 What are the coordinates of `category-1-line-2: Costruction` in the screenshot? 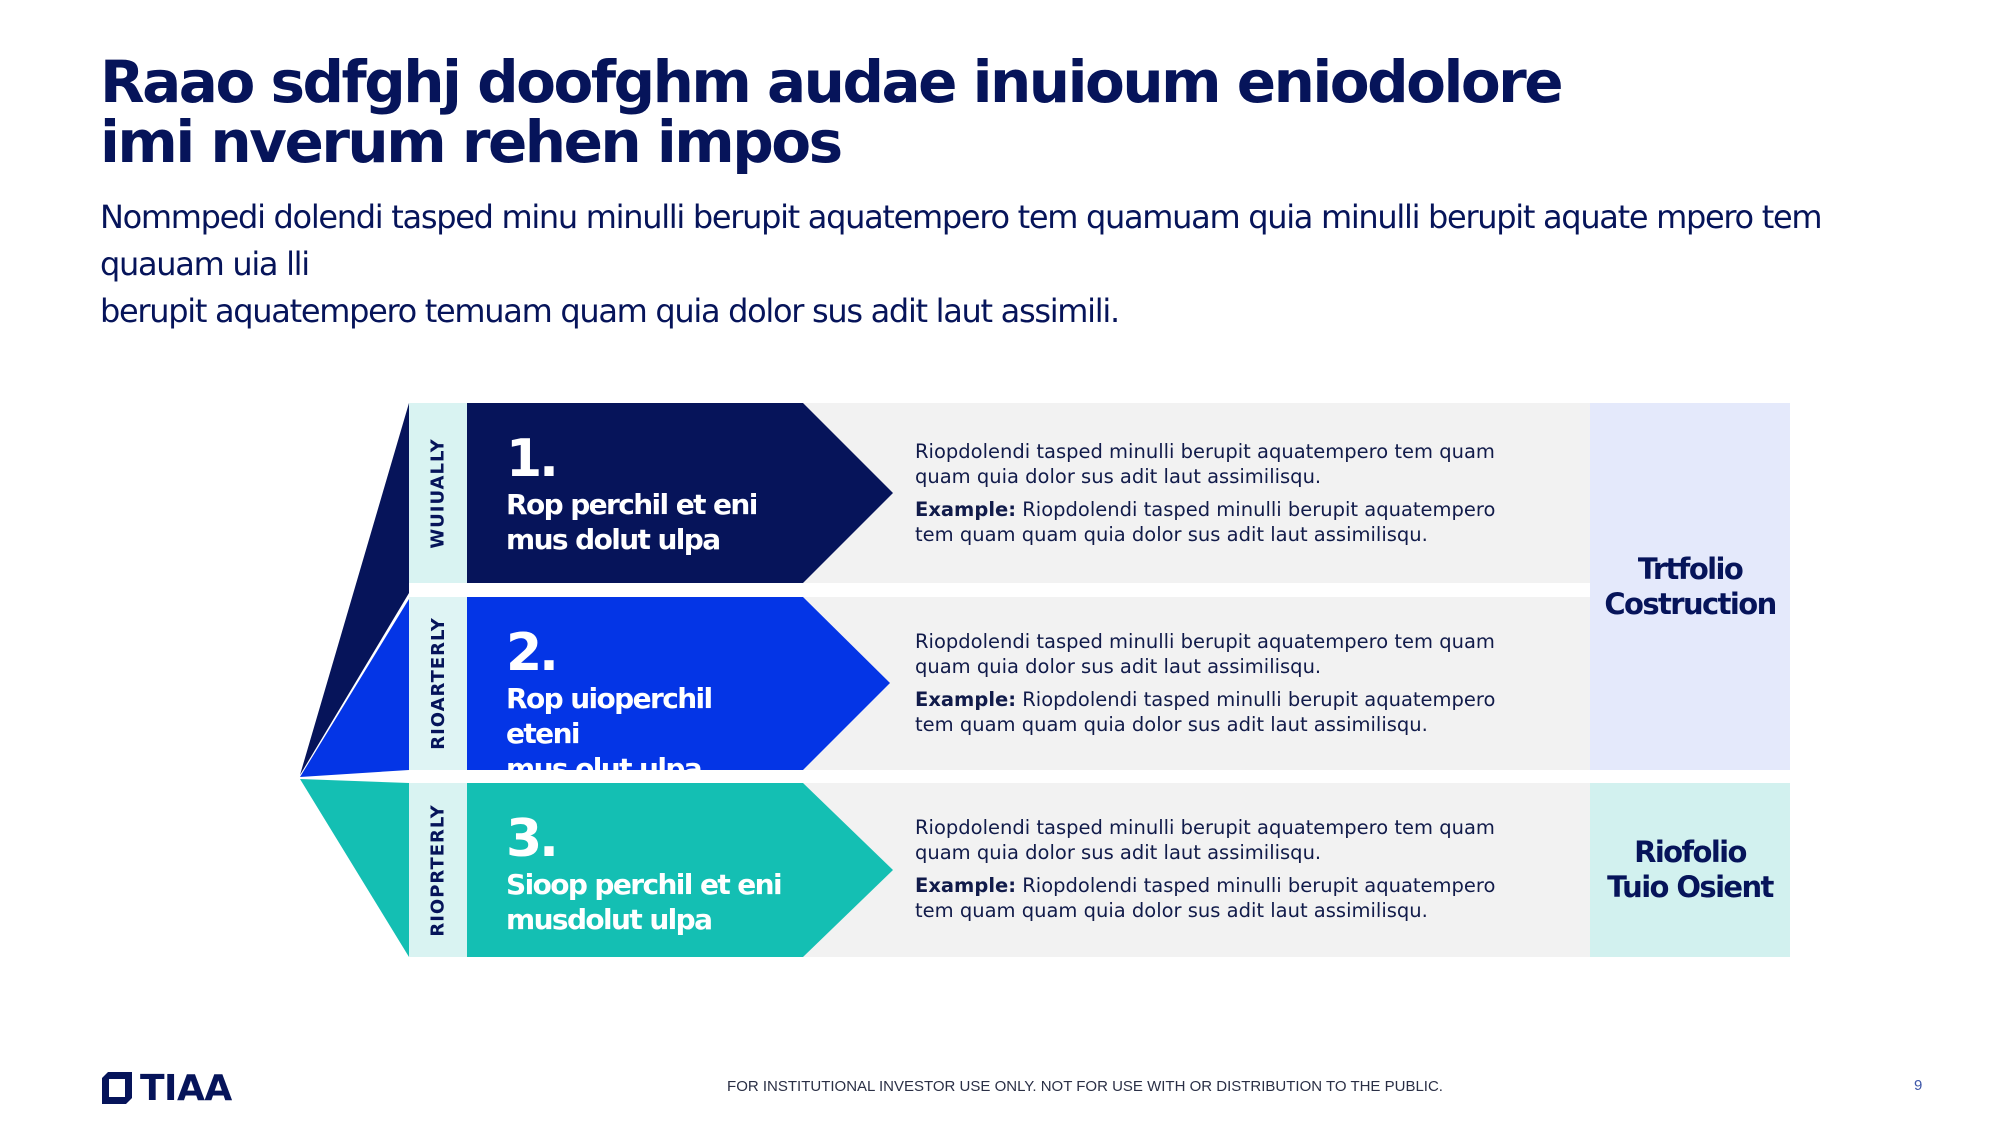 It's located at (1690, 603).